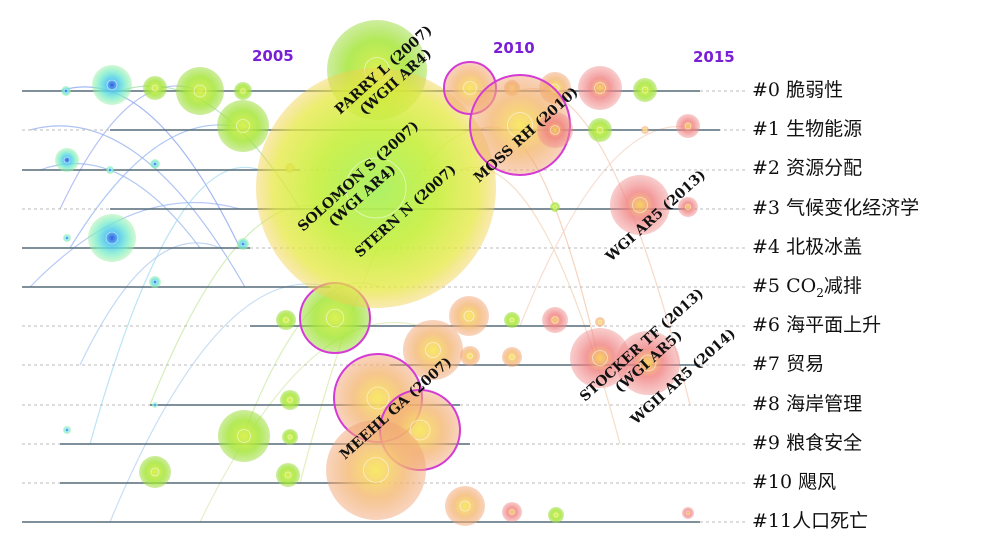 The image size is (1000, 549). What do you see at coordinates (807, 443) in the screenshot?
I see `cluster-label-9: #9 粮食安全` at bounding box center [807, 443].